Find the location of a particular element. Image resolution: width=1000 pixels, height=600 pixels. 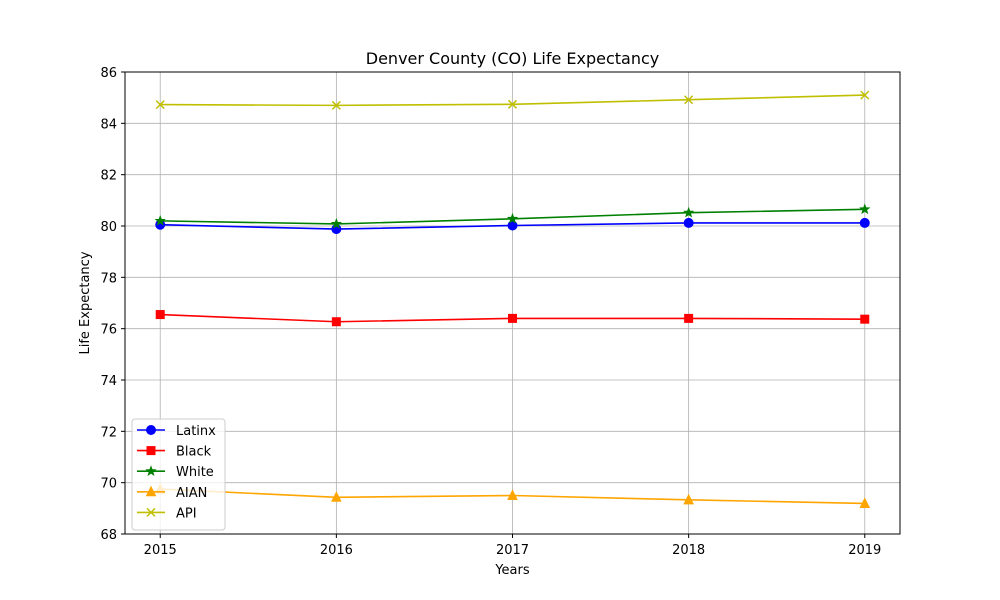

x-tick-label: 2016 is located at coordinates (336, 550).